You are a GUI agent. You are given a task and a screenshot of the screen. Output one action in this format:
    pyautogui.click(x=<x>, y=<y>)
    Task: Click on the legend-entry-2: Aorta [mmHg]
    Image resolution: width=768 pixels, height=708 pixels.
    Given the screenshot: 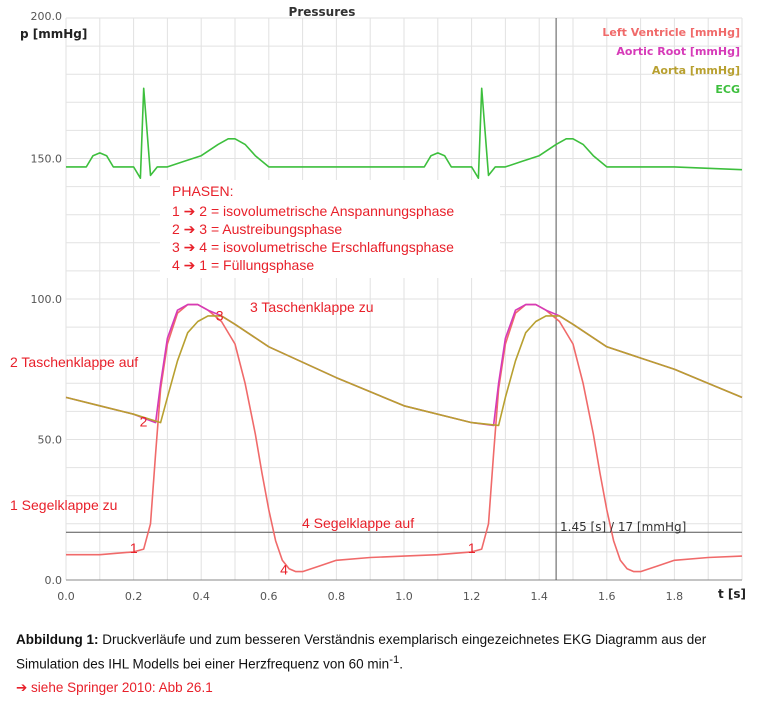 What is the action you would take?
    pyautogui.click(x=696, y=70)
    